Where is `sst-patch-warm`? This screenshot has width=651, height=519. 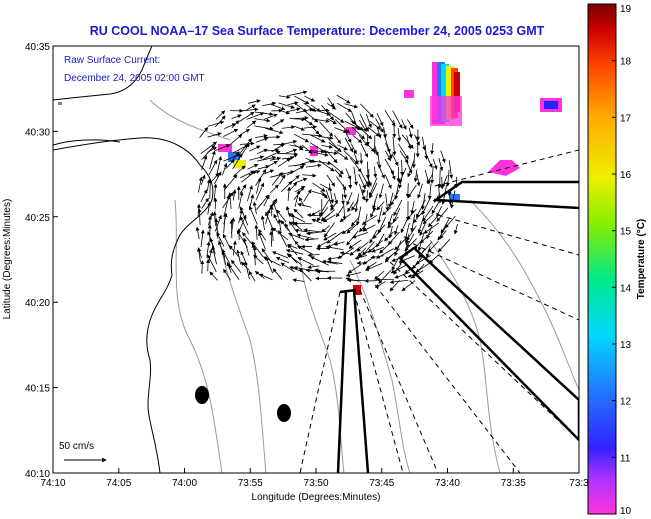
sst-patch-warm is located at coordinates (357, 290).